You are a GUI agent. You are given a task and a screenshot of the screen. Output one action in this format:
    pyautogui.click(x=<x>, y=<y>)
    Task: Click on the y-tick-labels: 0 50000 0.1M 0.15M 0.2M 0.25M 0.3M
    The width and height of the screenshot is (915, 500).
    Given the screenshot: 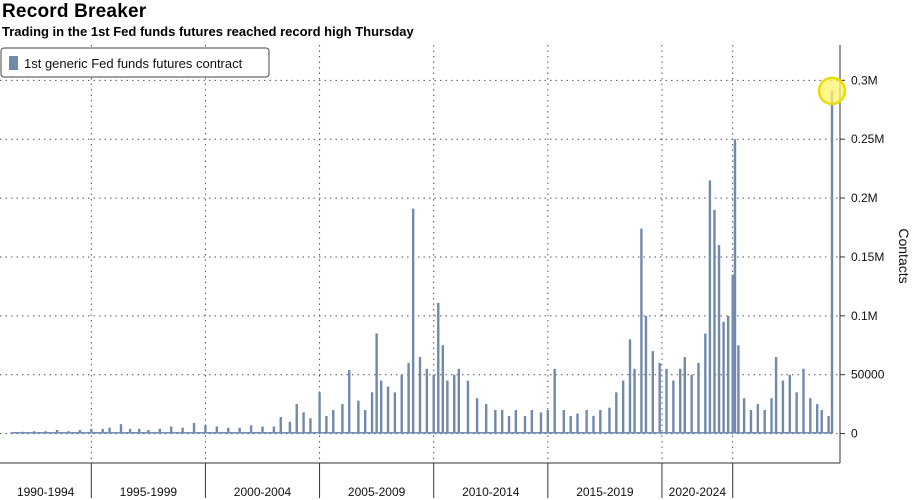 What is the action you would take?
    pyautogui.click(x=862, y=257)
    